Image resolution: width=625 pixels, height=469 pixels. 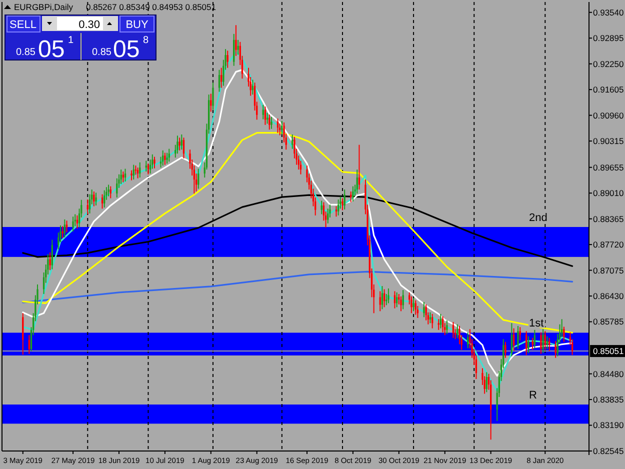 I want to click on ref-line-label: 0.85051, so click(x=608, y=351).